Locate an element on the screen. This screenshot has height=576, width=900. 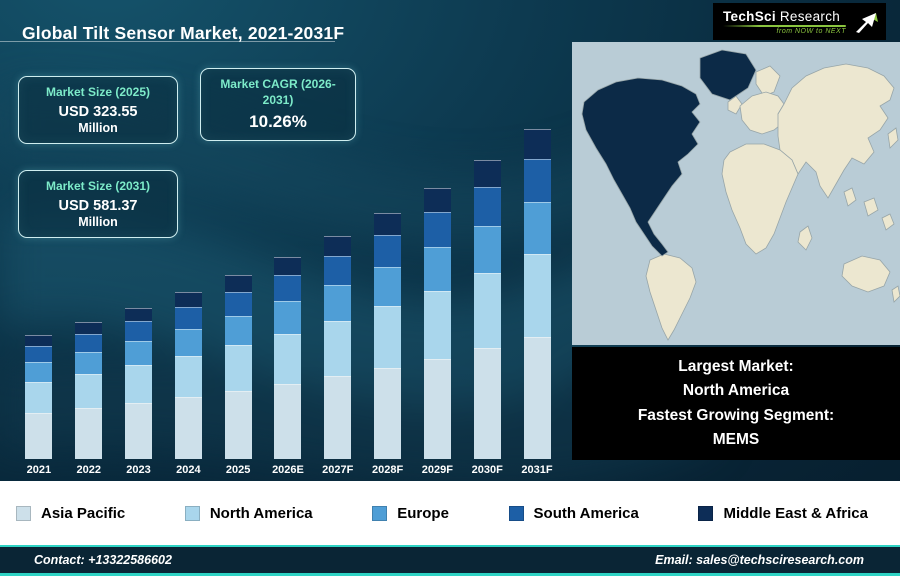
callout-largest-market-label: Largest Market: is located at coordinates (736, 367).